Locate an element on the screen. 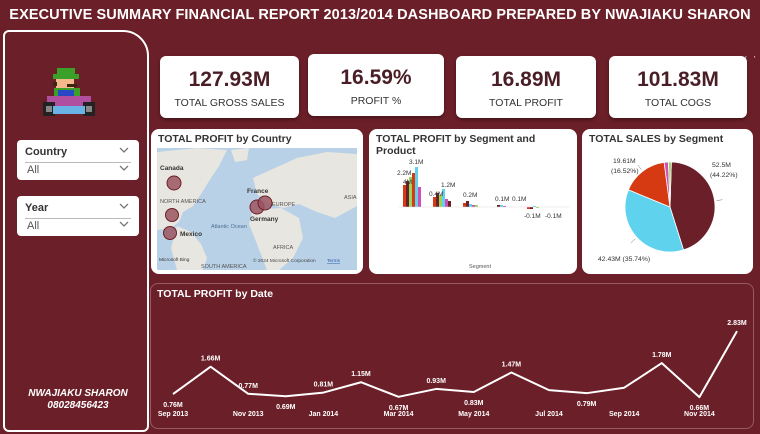 The height and width of the screenshot is (434, 760). map-label-south-america: SOUTH AMERICA is located at coordinates (224, 267).